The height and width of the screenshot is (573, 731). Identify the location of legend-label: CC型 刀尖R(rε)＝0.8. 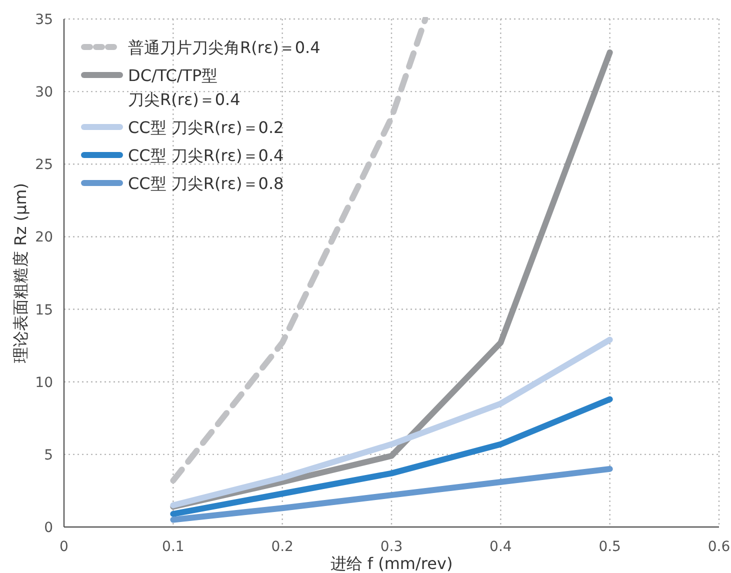
(206, 183).